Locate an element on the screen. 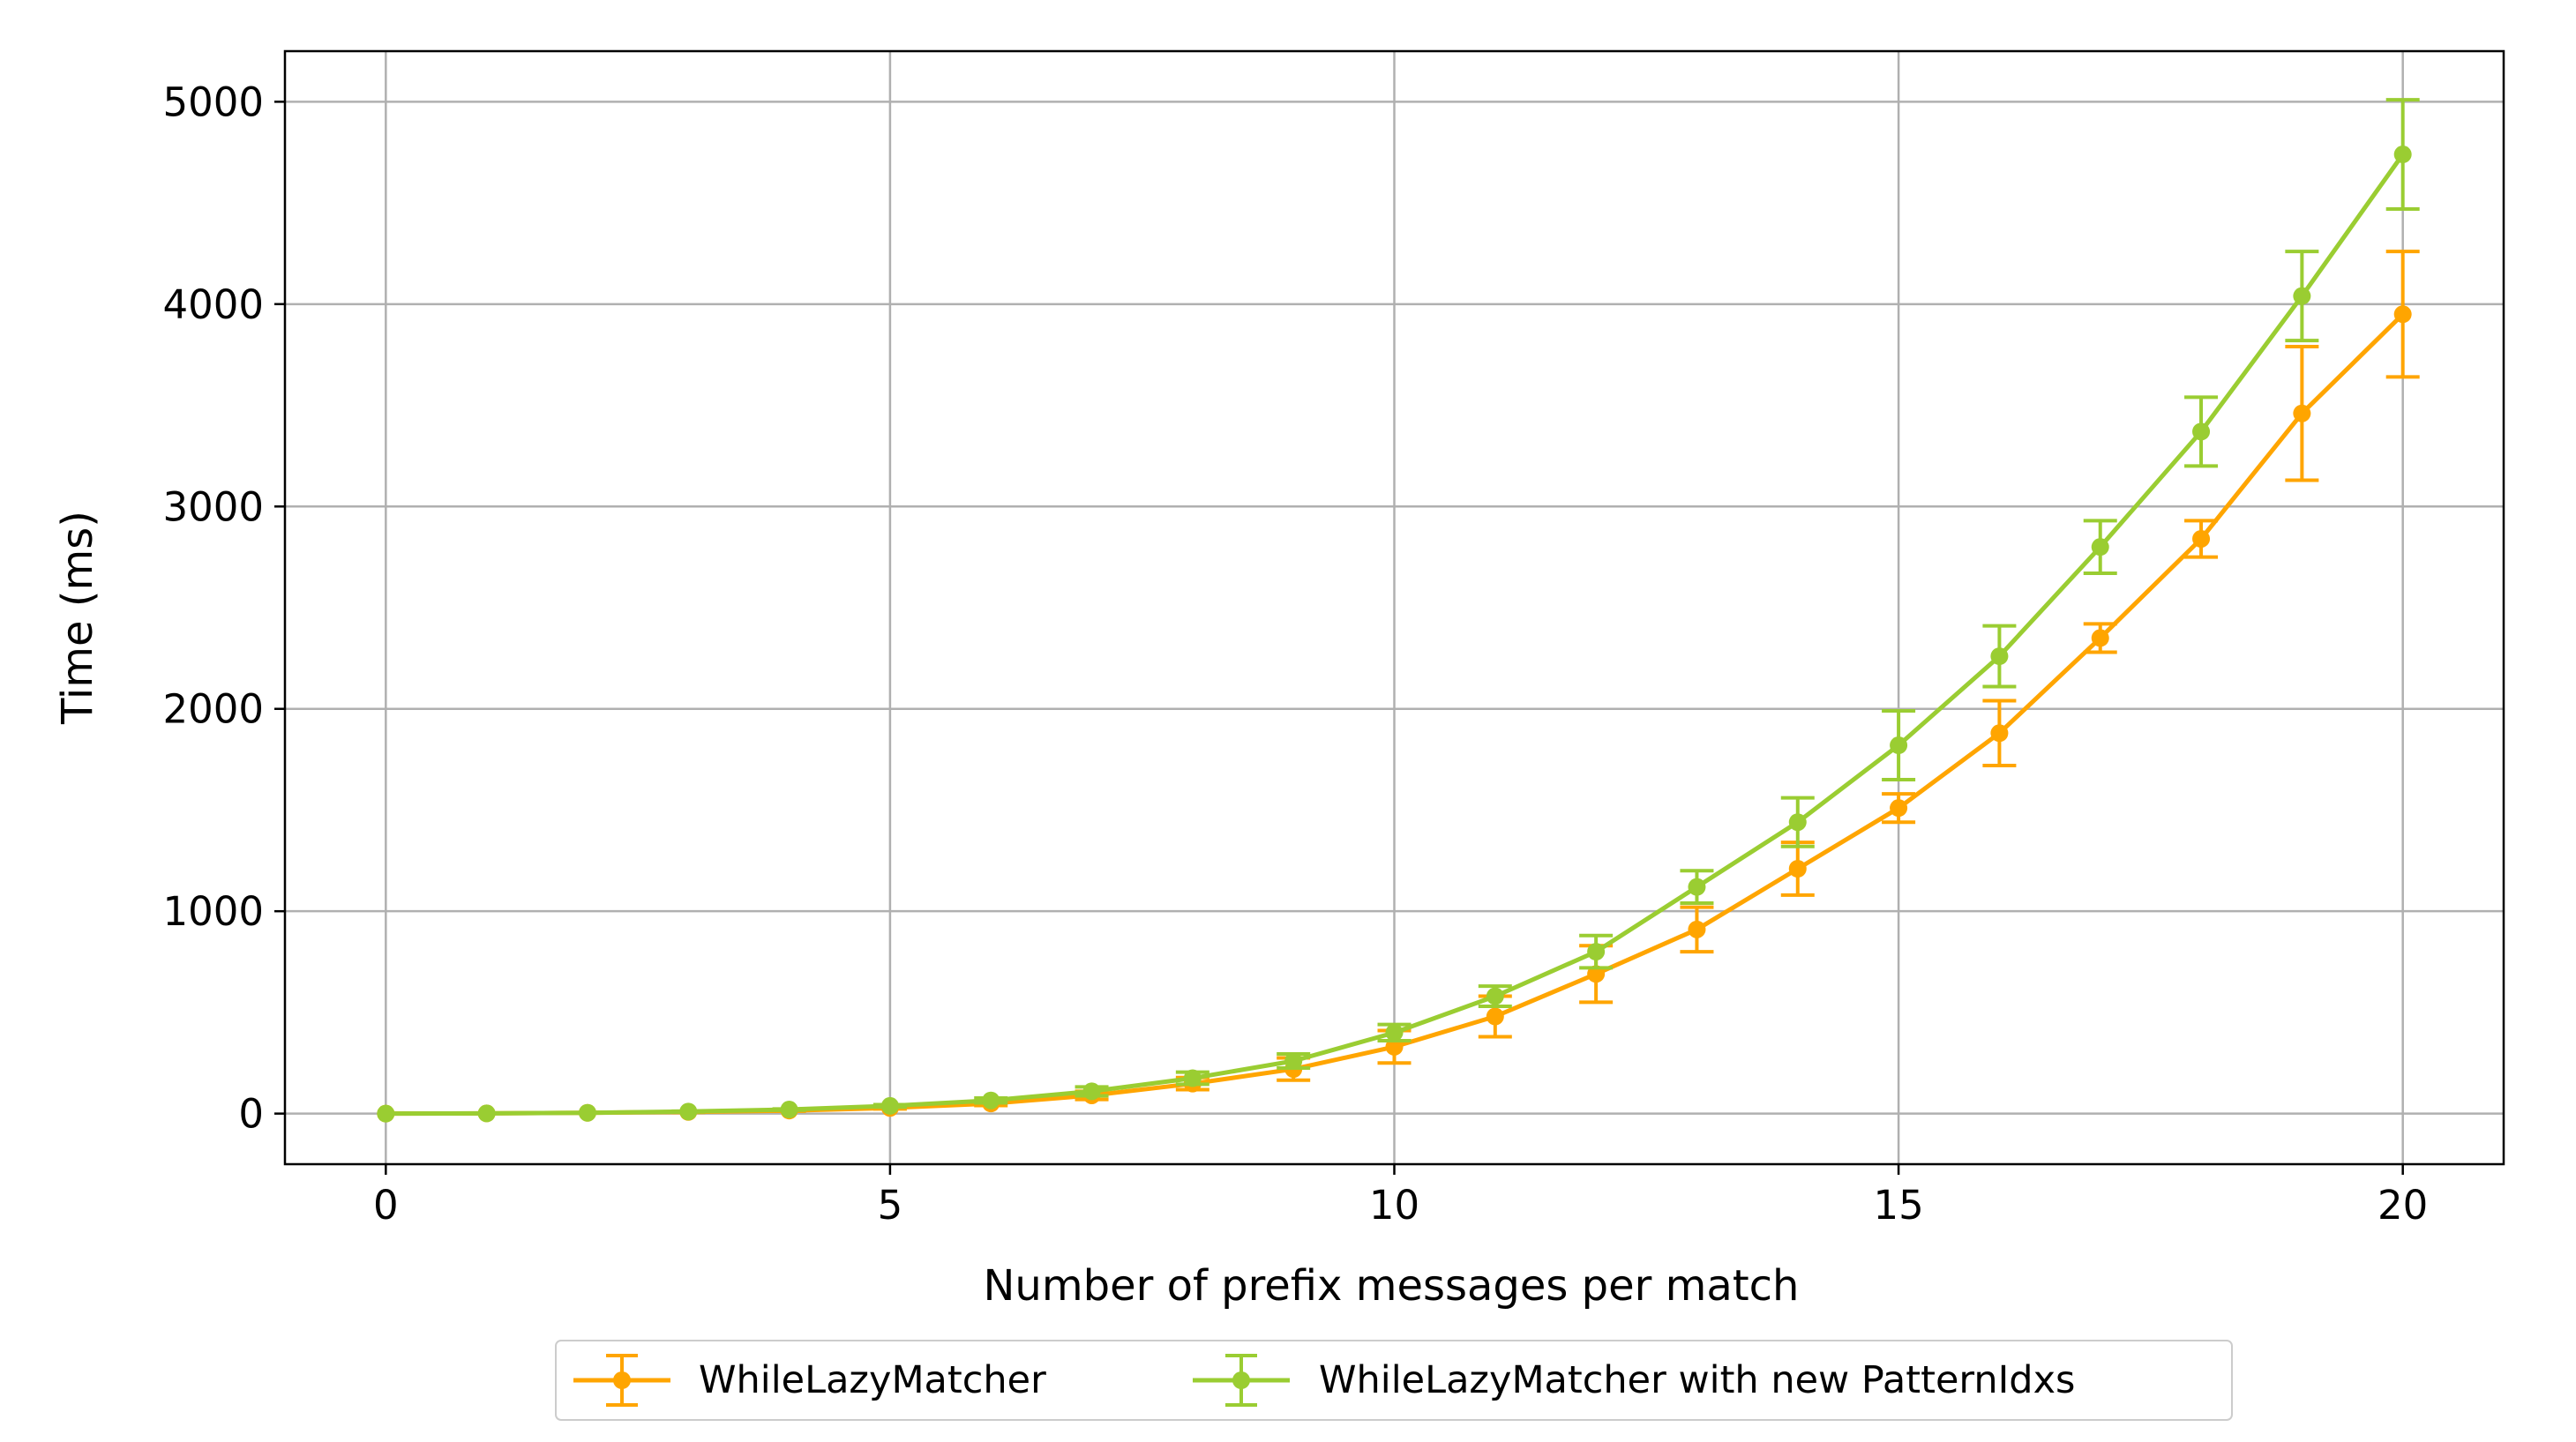 The height and width of the screenshot is (1442, 2576). x-tick-label: 5 is located at coordinates (891, 1205).